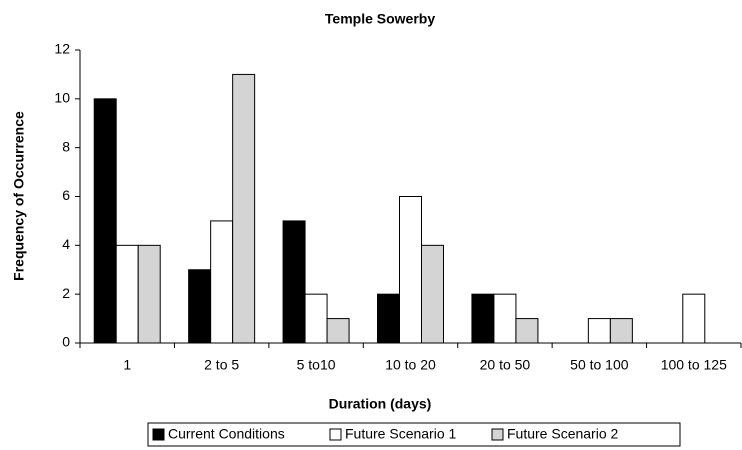 The width and height of the screenshot is (742, 450). What do you see at coordinates (66, 195) in the screenshot?
I see `y-tick-label: 6` at bounding box center [66, 195].